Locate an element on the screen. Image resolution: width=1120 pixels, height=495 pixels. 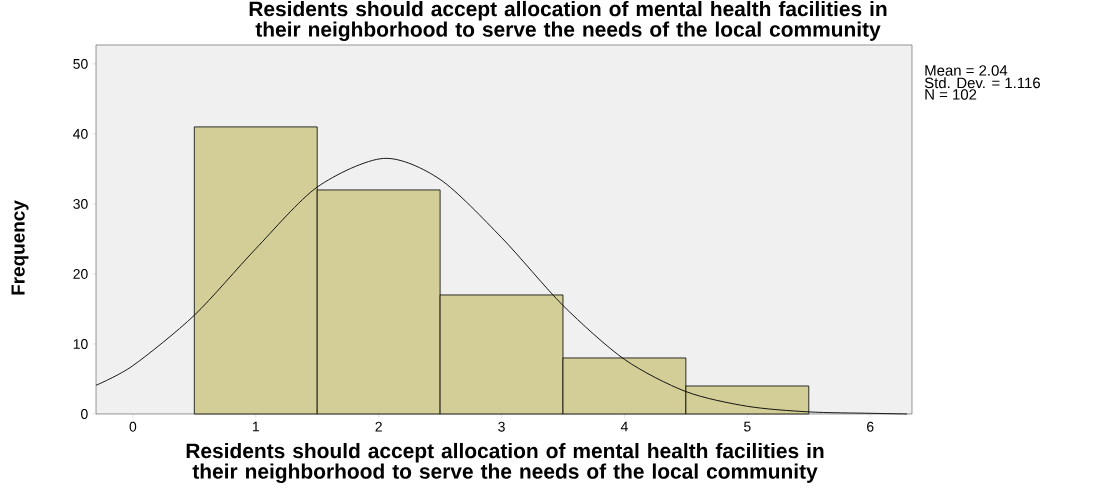
y-tick-label: 40 is located at coordinates (80, 133).